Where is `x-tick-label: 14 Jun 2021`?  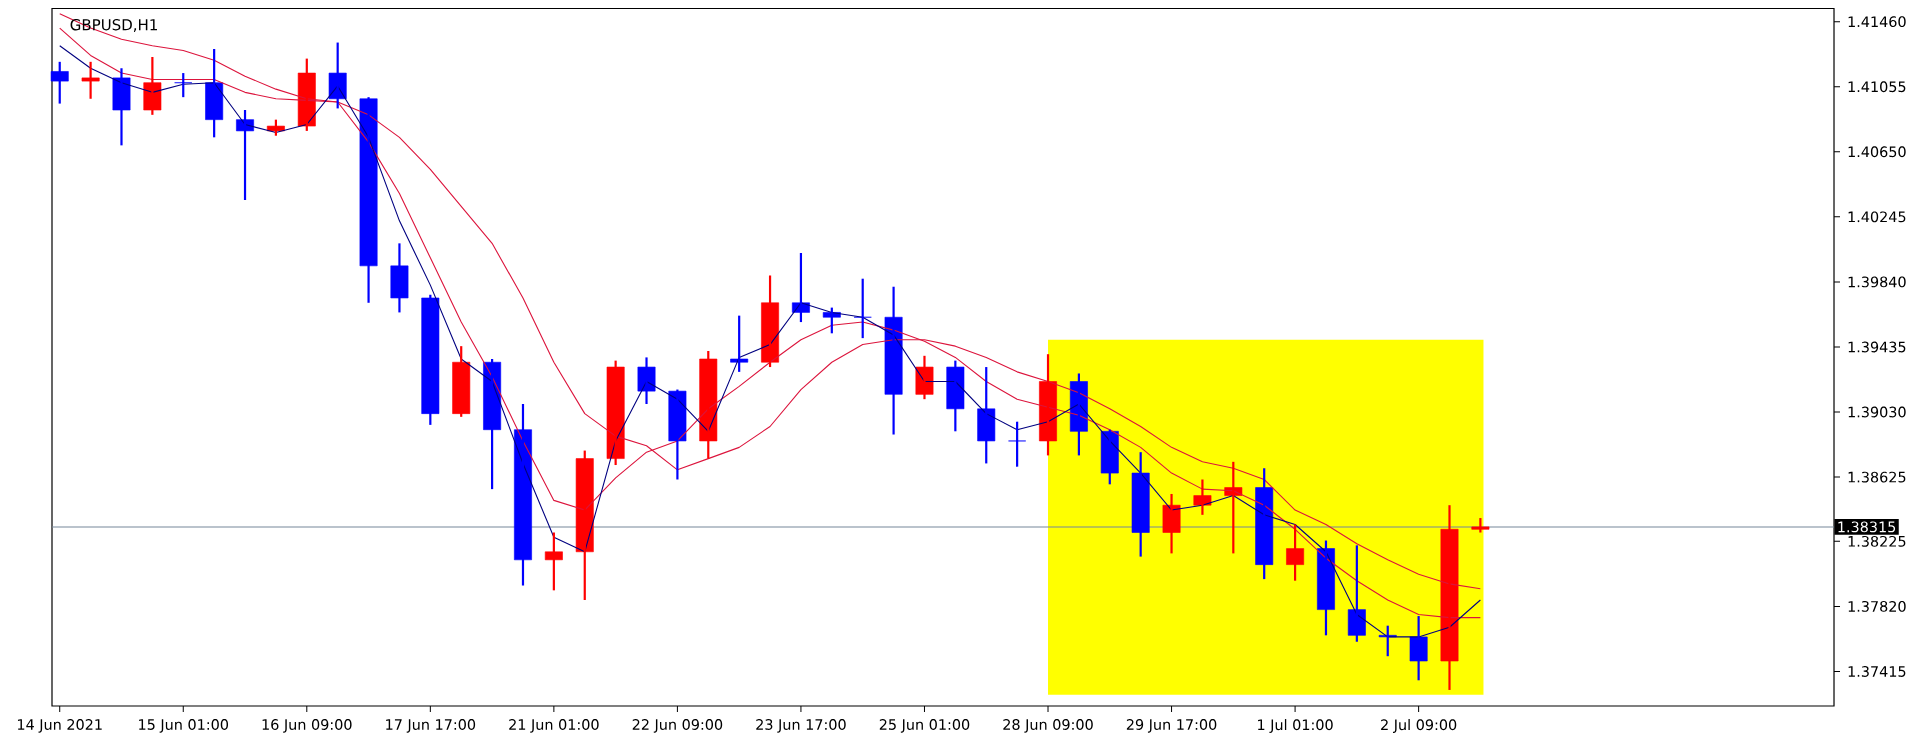
x-tick-label: 14 Jun 2021 is located at coordinates (59, 726).